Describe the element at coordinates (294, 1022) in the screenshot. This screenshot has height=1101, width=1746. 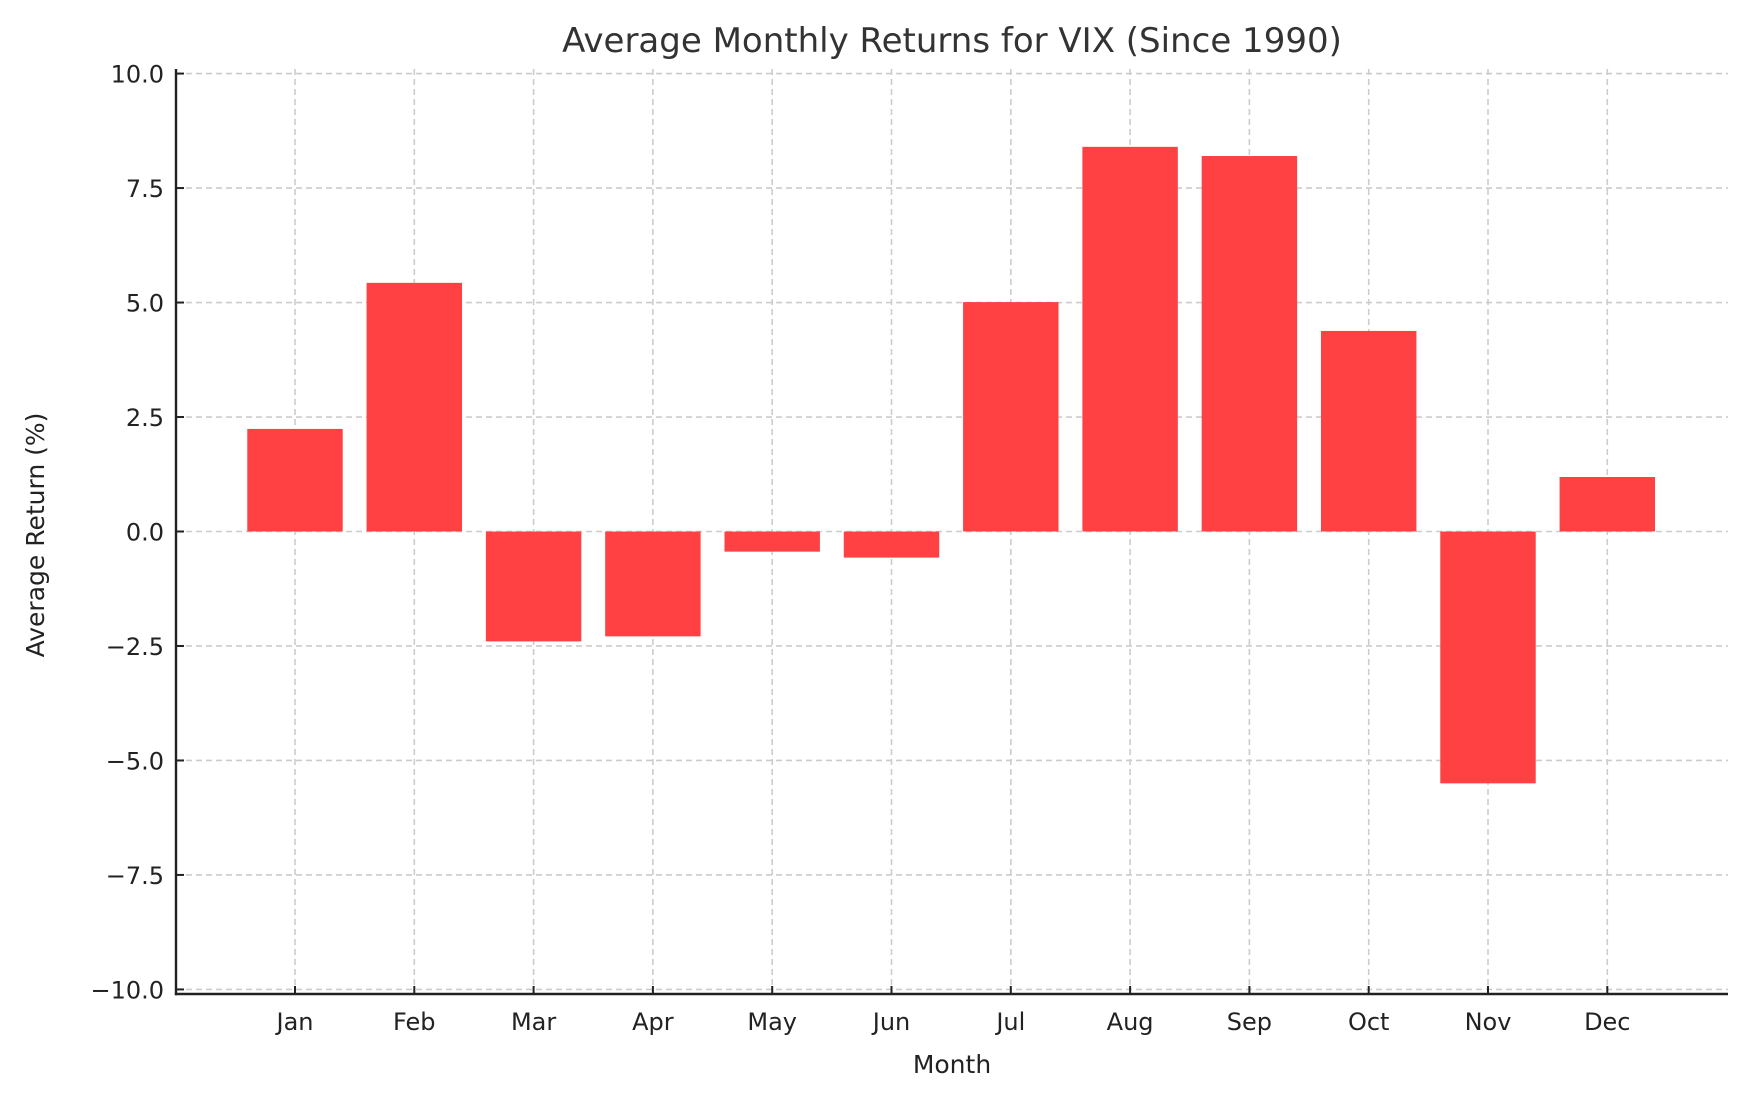
I see `x-tick-label-jan: Jan` at that location.